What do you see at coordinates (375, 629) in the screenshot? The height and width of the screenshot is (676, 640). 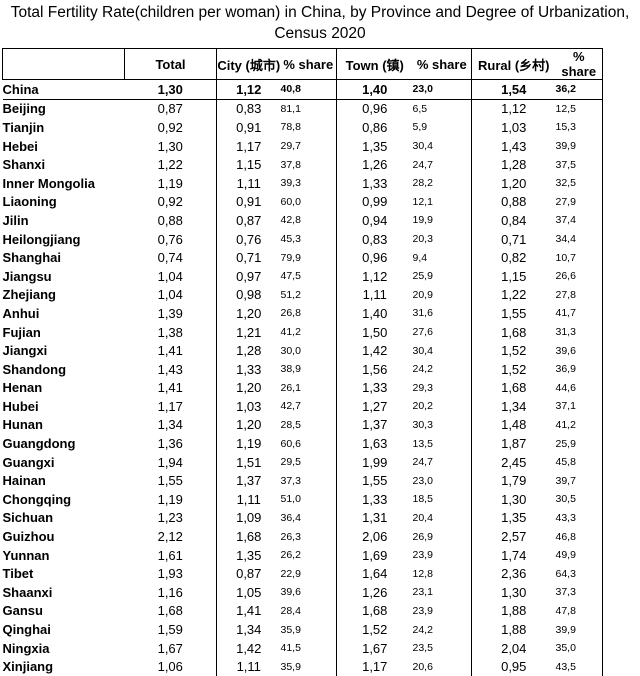 I see `town-cell: 1,52` at bounding box center [375, 629].